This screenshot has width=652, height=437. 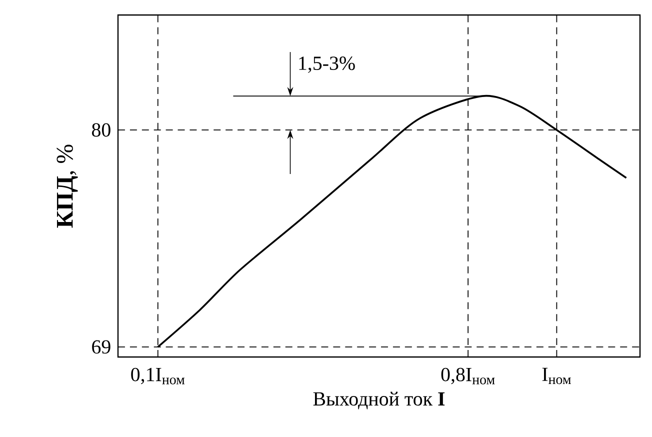 I want to click on x-tick-label: 0,8I$_{ном}$, so click(x=468, y=376).